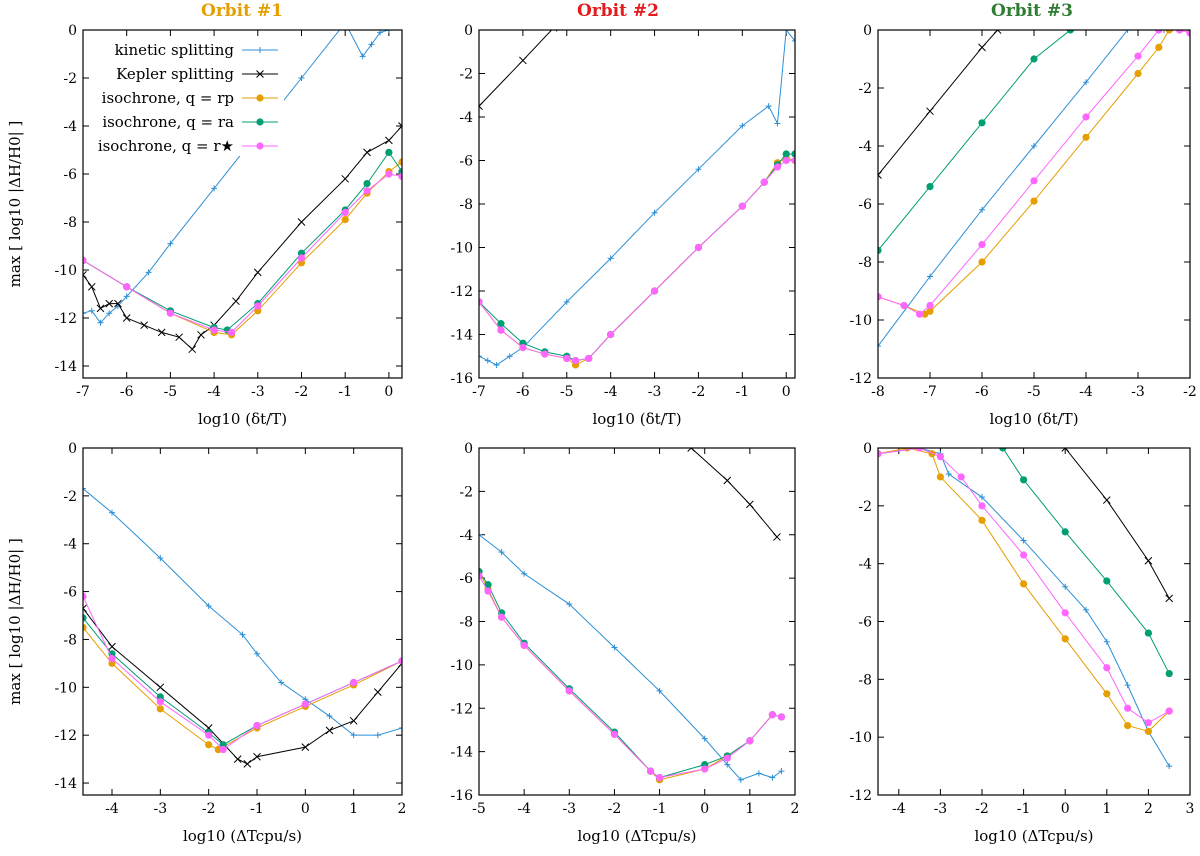 The width and height of the screenshot is (1200, 856). I want to click on y-tick-label: -16, so click(461, 379).